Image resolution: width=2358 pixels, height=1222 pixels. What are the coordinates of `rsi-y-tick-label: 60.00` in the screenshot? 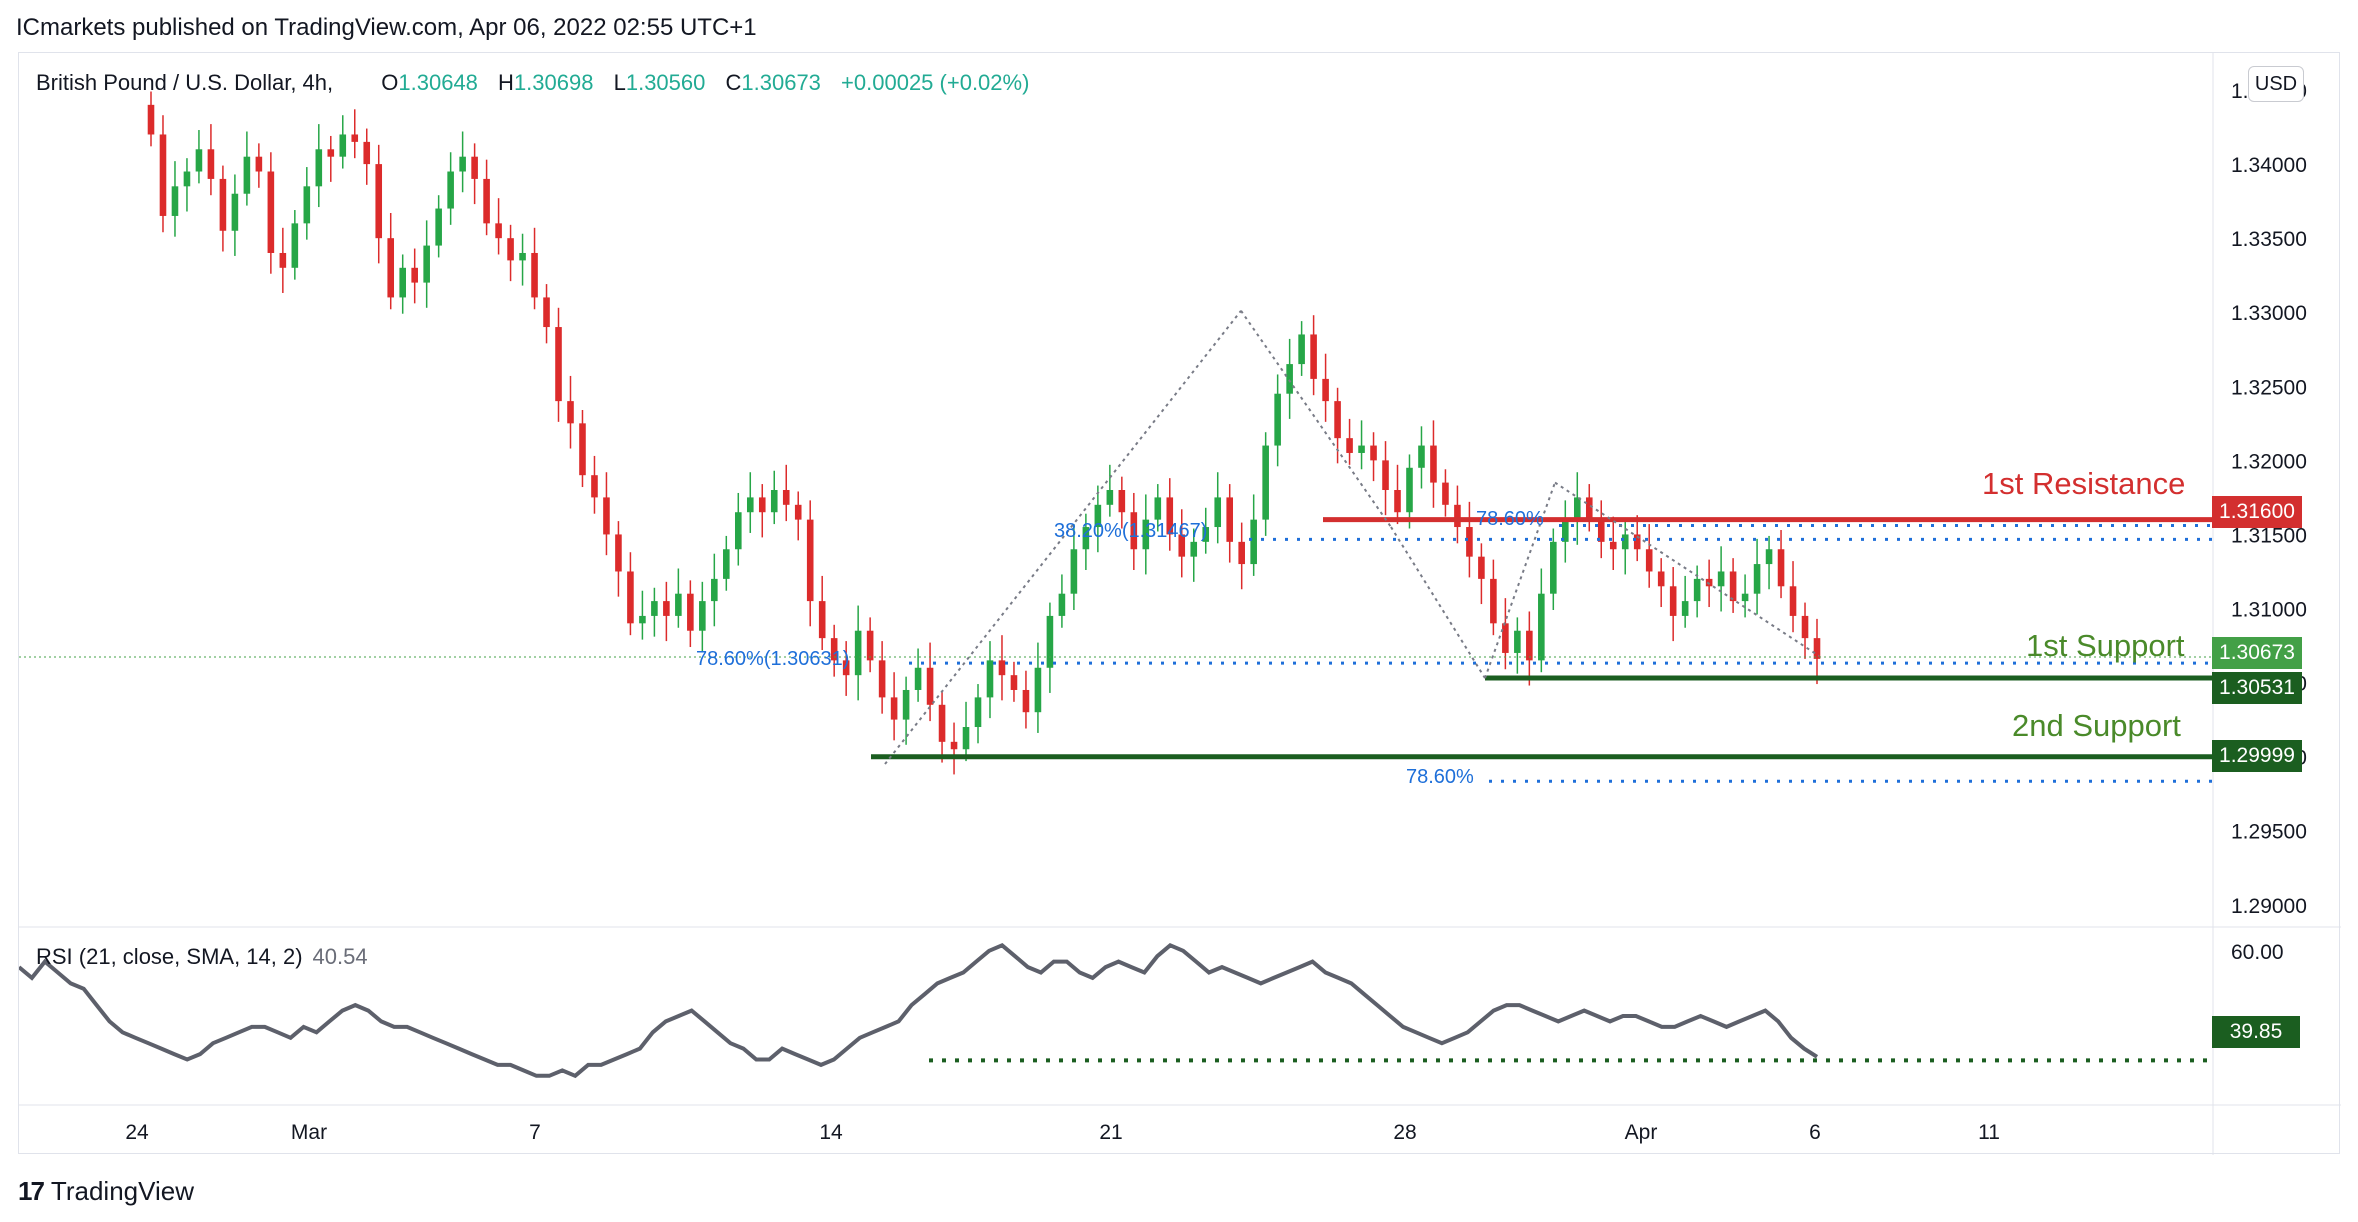 It's located at (2257, 952).